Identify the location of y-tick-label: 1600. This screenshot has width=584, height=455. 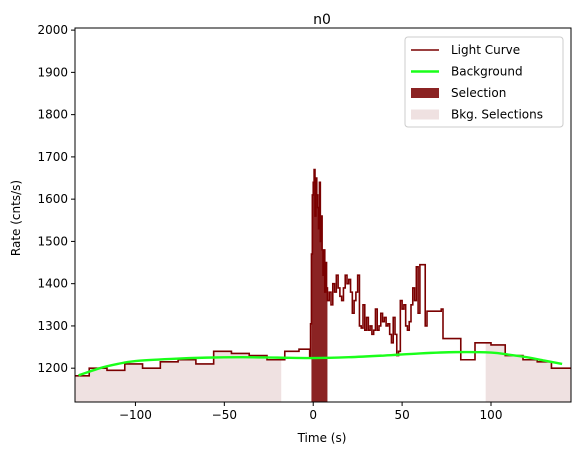
(52, 199).